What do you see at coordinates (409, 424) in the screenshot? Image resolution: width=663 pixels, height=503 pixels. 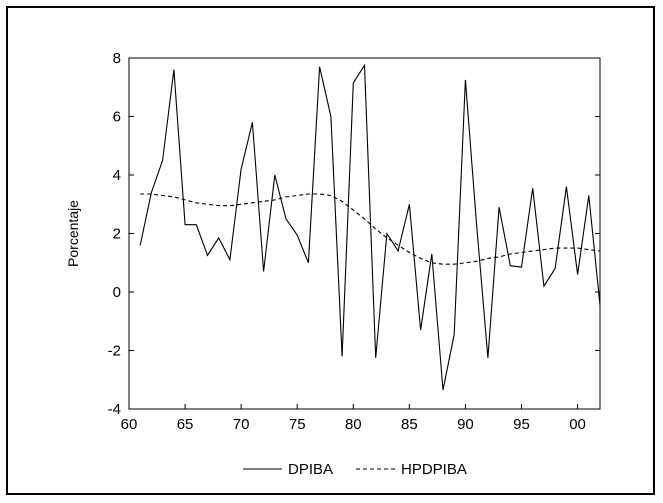 I see `x-tick-label: 85` at bounding box center [409, 424].